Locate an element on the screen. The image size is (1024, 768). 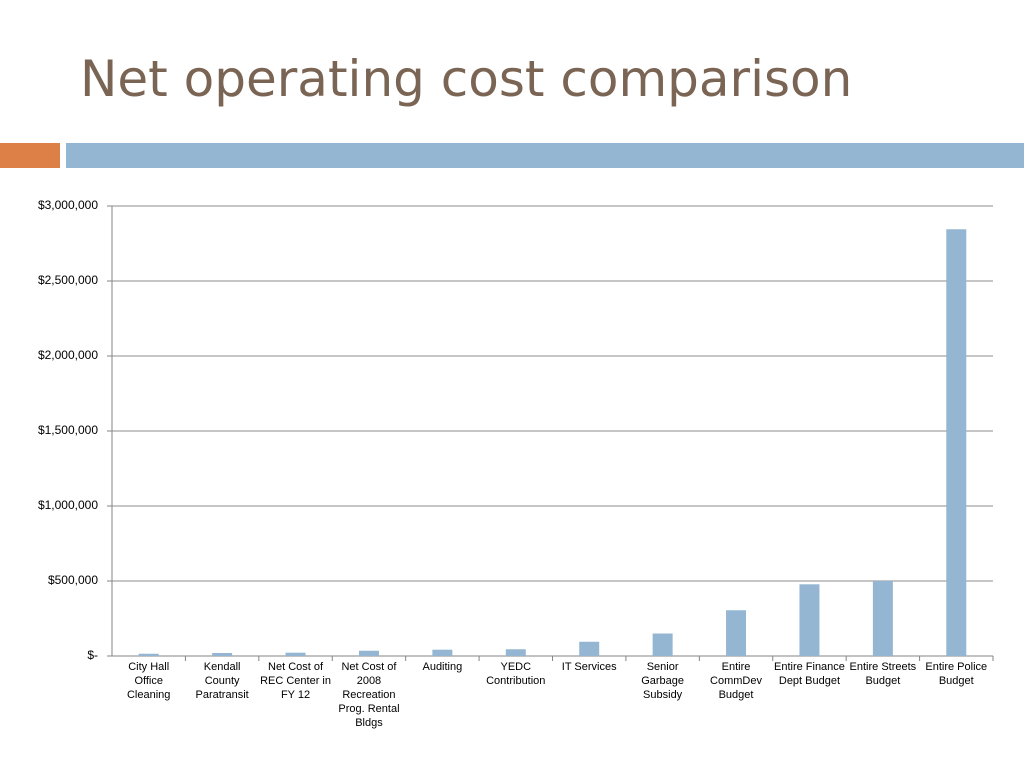
x-category-label: YEDC Contribution is located at coordinates (516, 674).